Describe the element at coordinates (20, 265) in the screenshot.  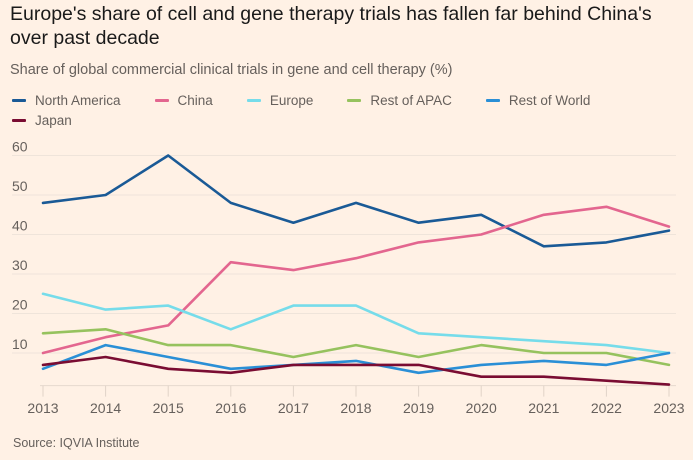
I see `y-tick-label: 30` at that location.